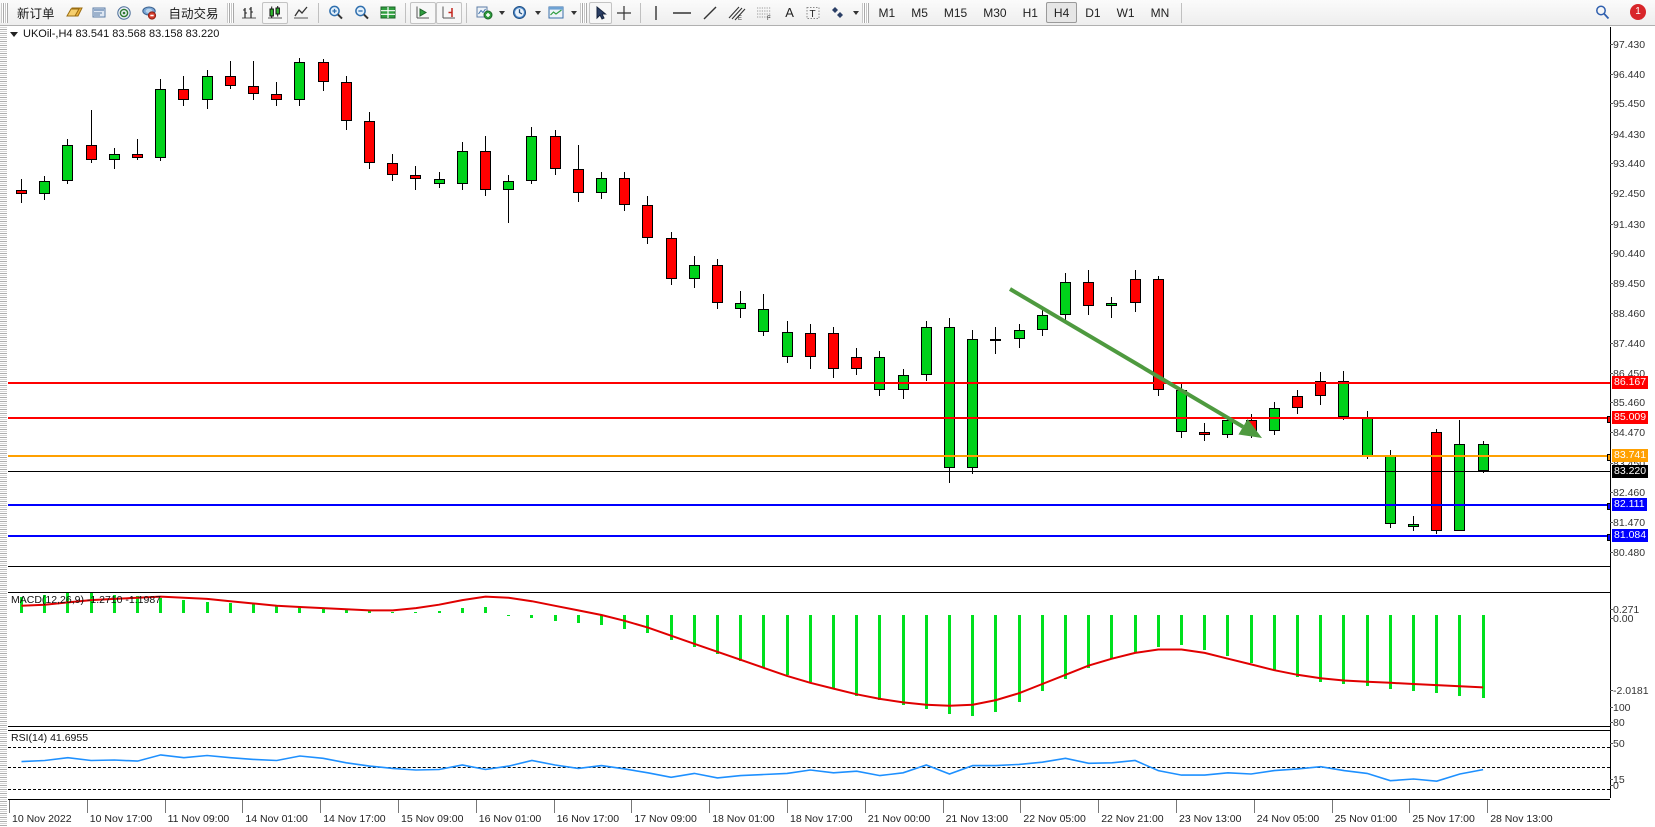 This screenshot has height=827, width=1655. What do you see at coordinates (765, 13) in the screenshot?
I see `fibonacci-tool: F` at bounding box center [765, 13].